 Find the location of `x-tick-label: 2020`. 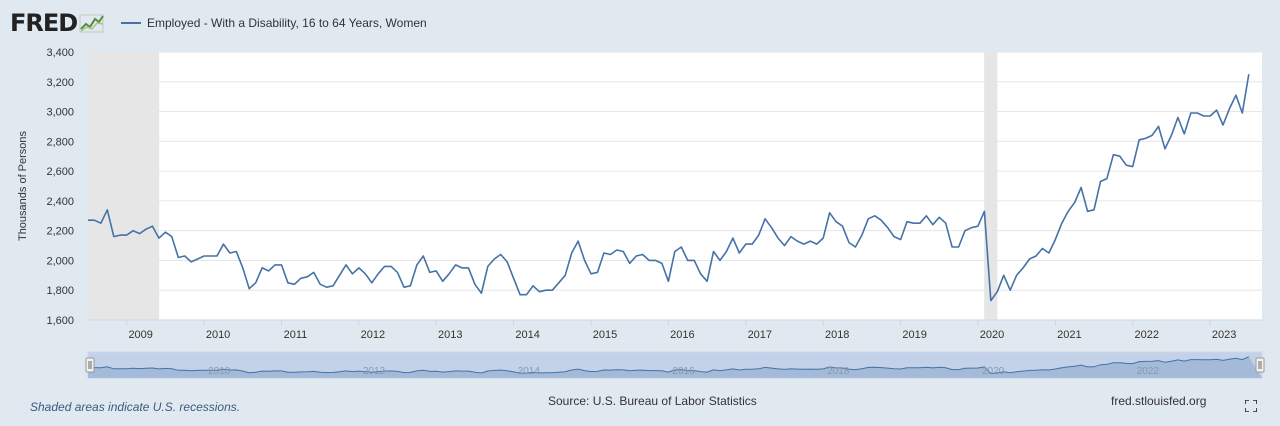

x-tick-label: 2020 is located at coordinates (992, 335).